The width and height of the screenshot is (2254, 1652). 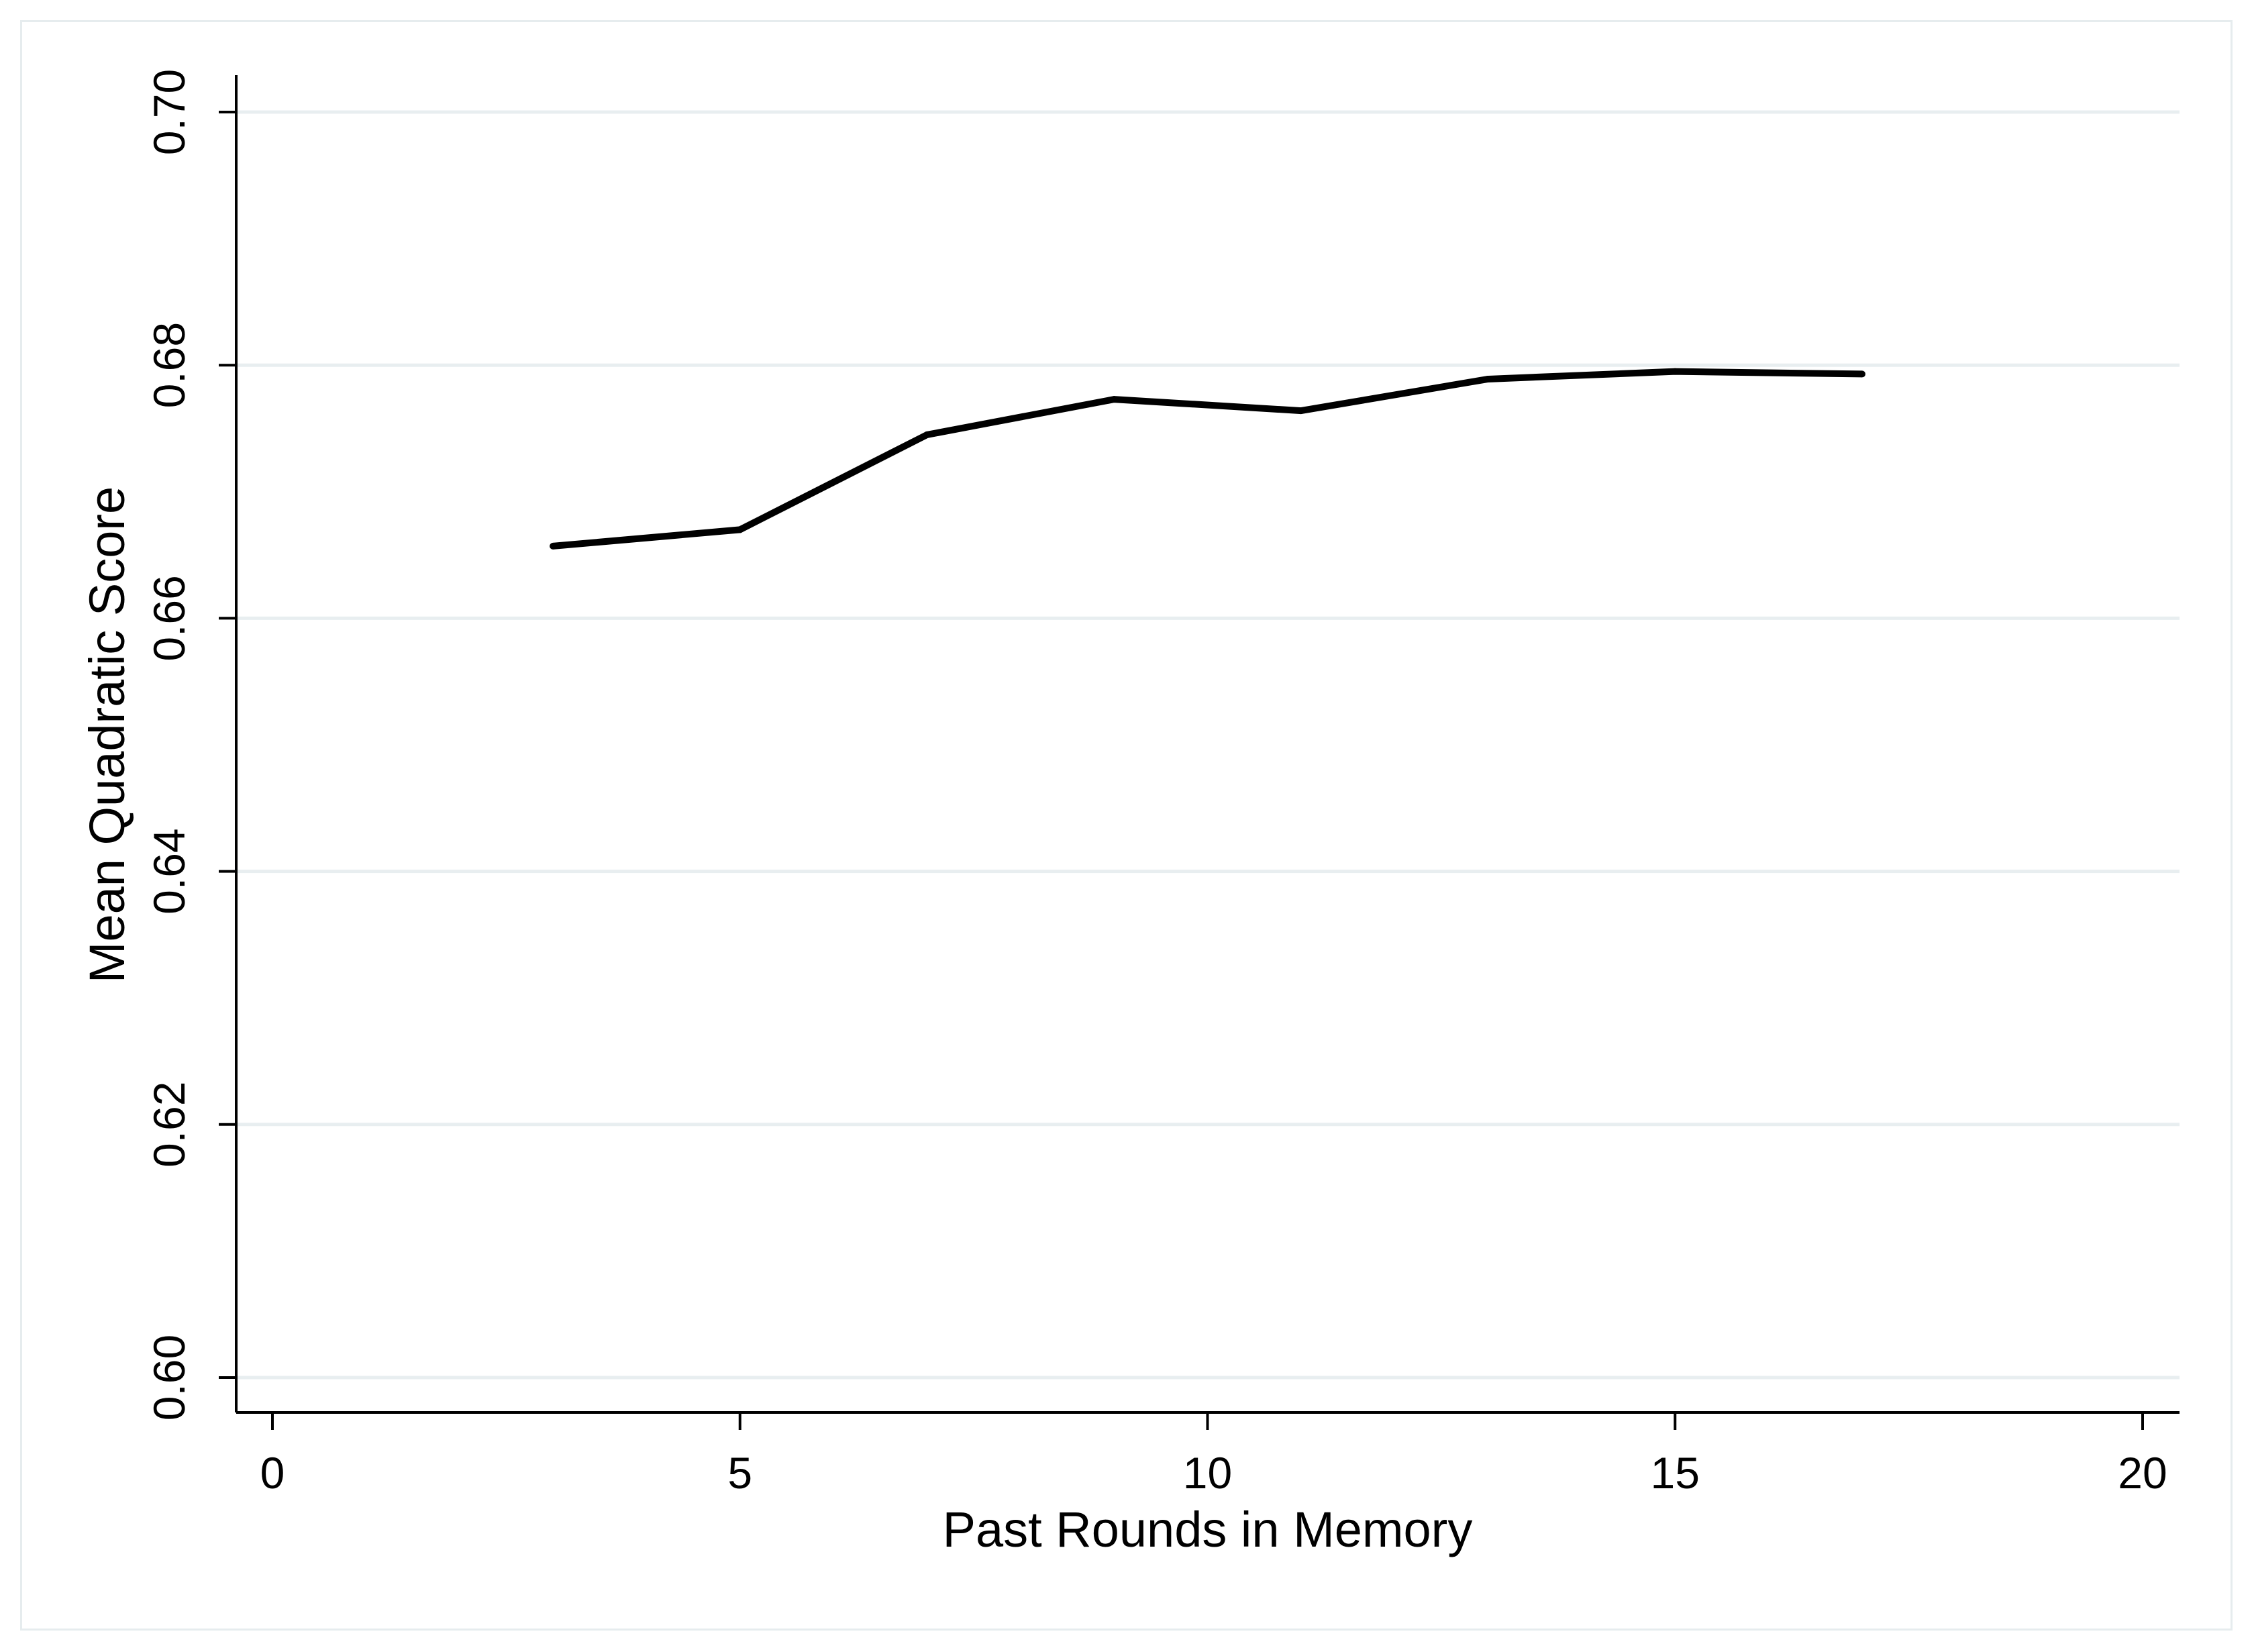 What do you see at coordinates (1207, 1473) in the screenshot?
I see `x-tick-label-2: 10` at bounding box center [1207, 1473].